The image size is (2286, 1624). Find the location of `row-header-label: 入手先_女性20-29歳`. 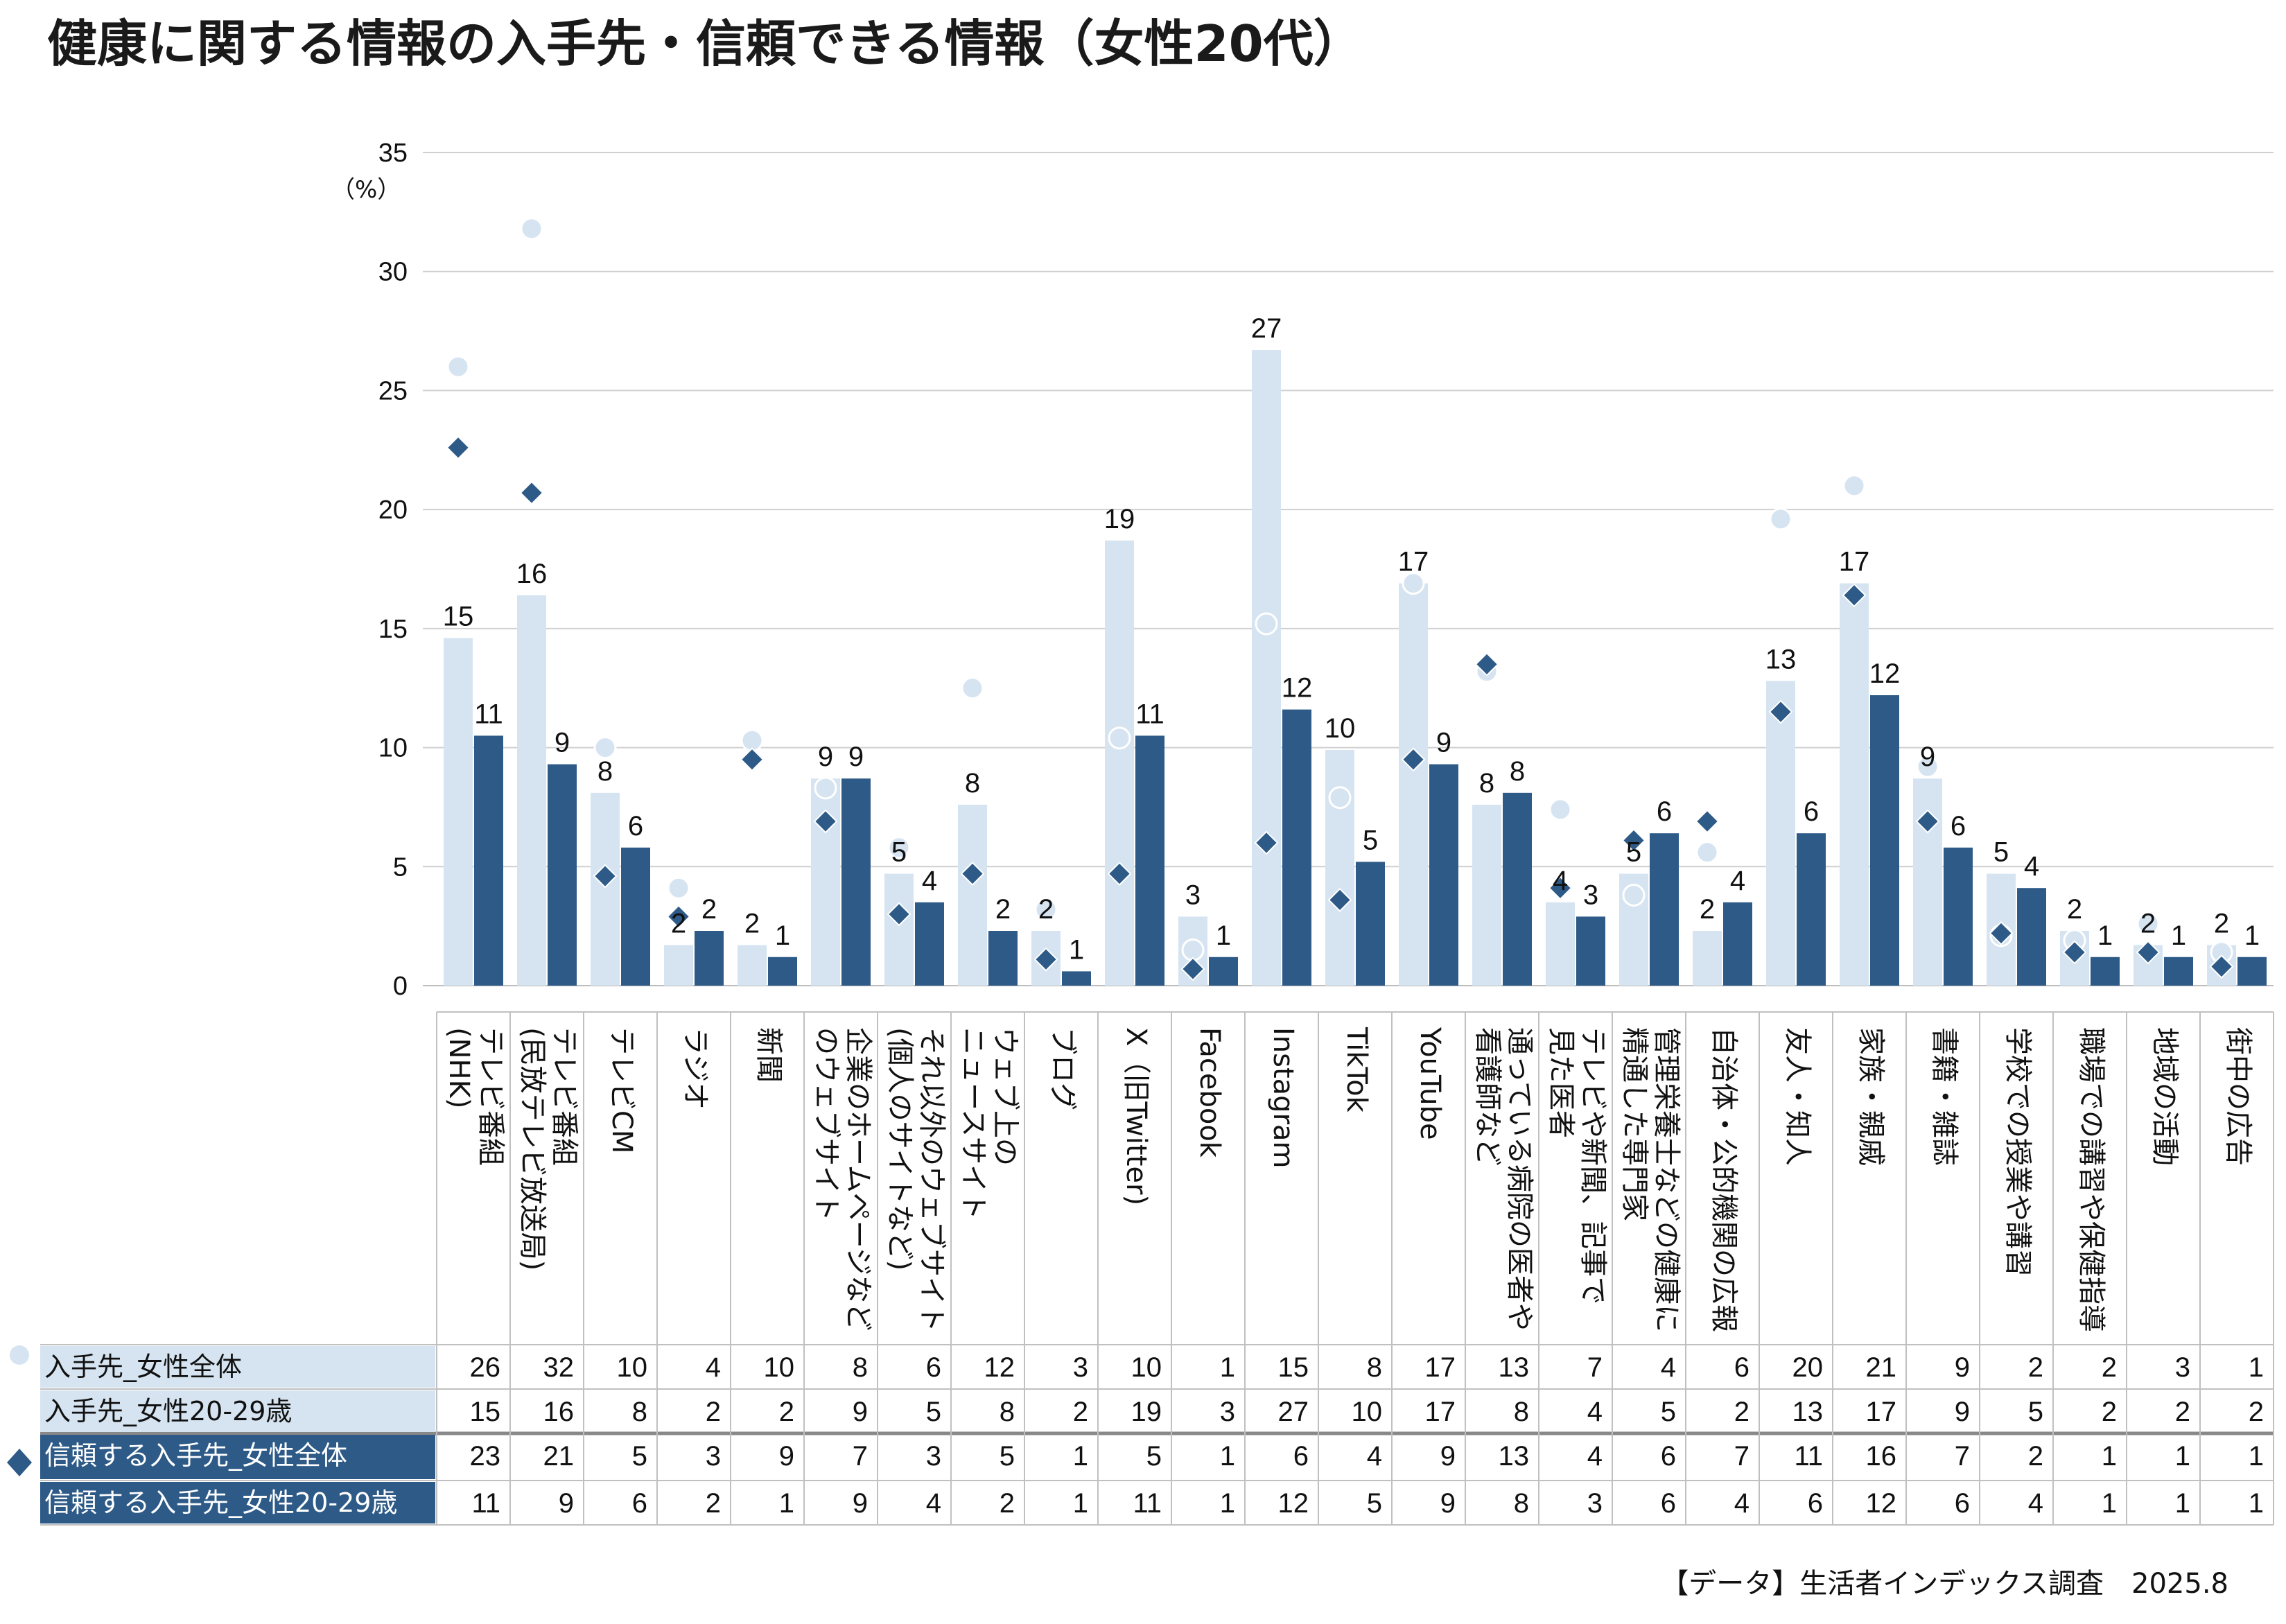

row-header-label: 入手先_女性20-29歳 is located at coordinates (168, 1411).